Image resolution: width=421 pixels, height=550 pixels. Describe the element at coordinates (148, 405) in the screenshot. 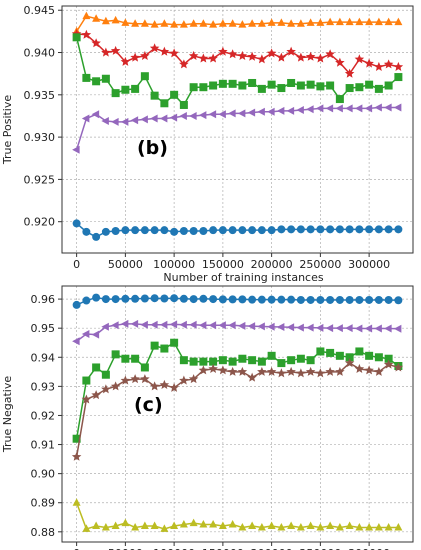

I see `panel-label: (c)` at that location.